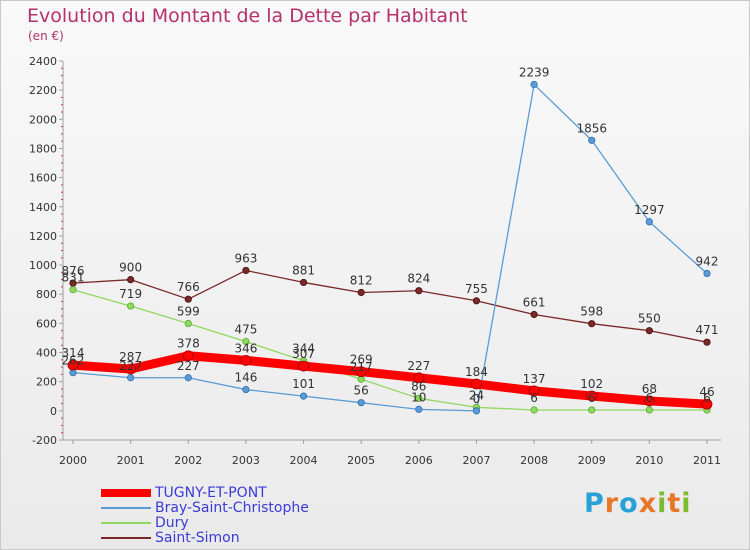 The image size is (750, 550). Describe the element at coordinates (246, 460) in the screenshot. I see `x-tick-label: 2003` at that location.